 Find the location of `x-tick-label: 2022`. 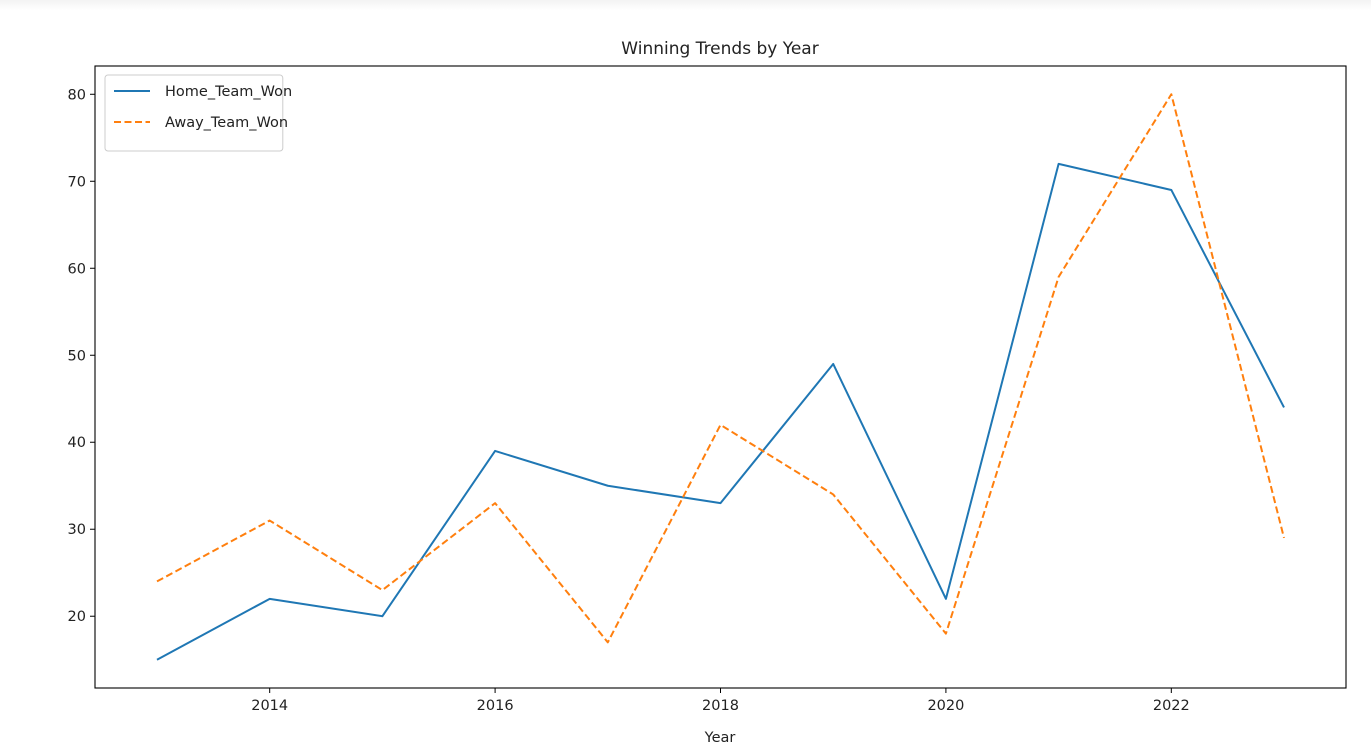

x-tick-label: 2022 is located at coordinates (1171, 706).